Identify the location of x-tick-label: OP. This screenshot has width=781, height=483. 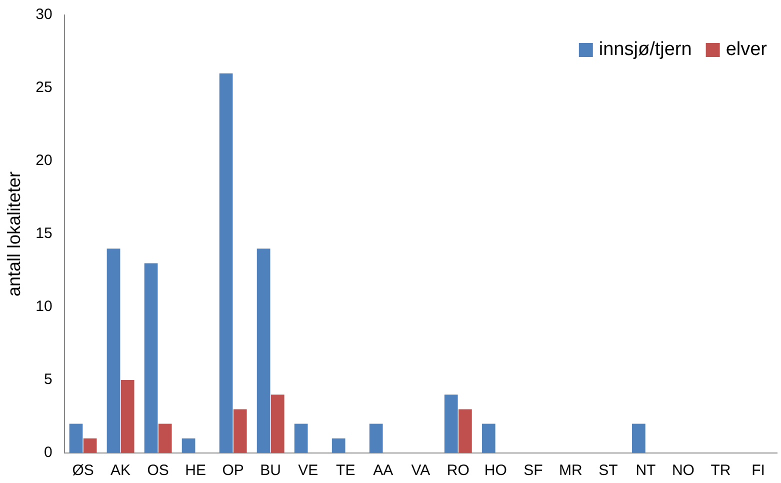
(233, 471).